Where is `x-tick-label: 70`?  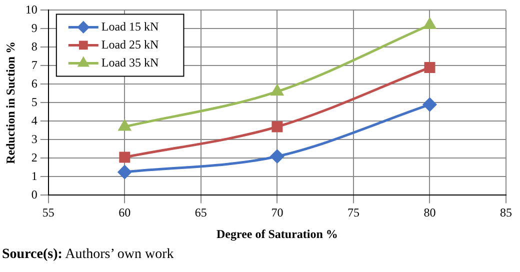
x-tick-label: 70 is located at coordinates (277, 213).